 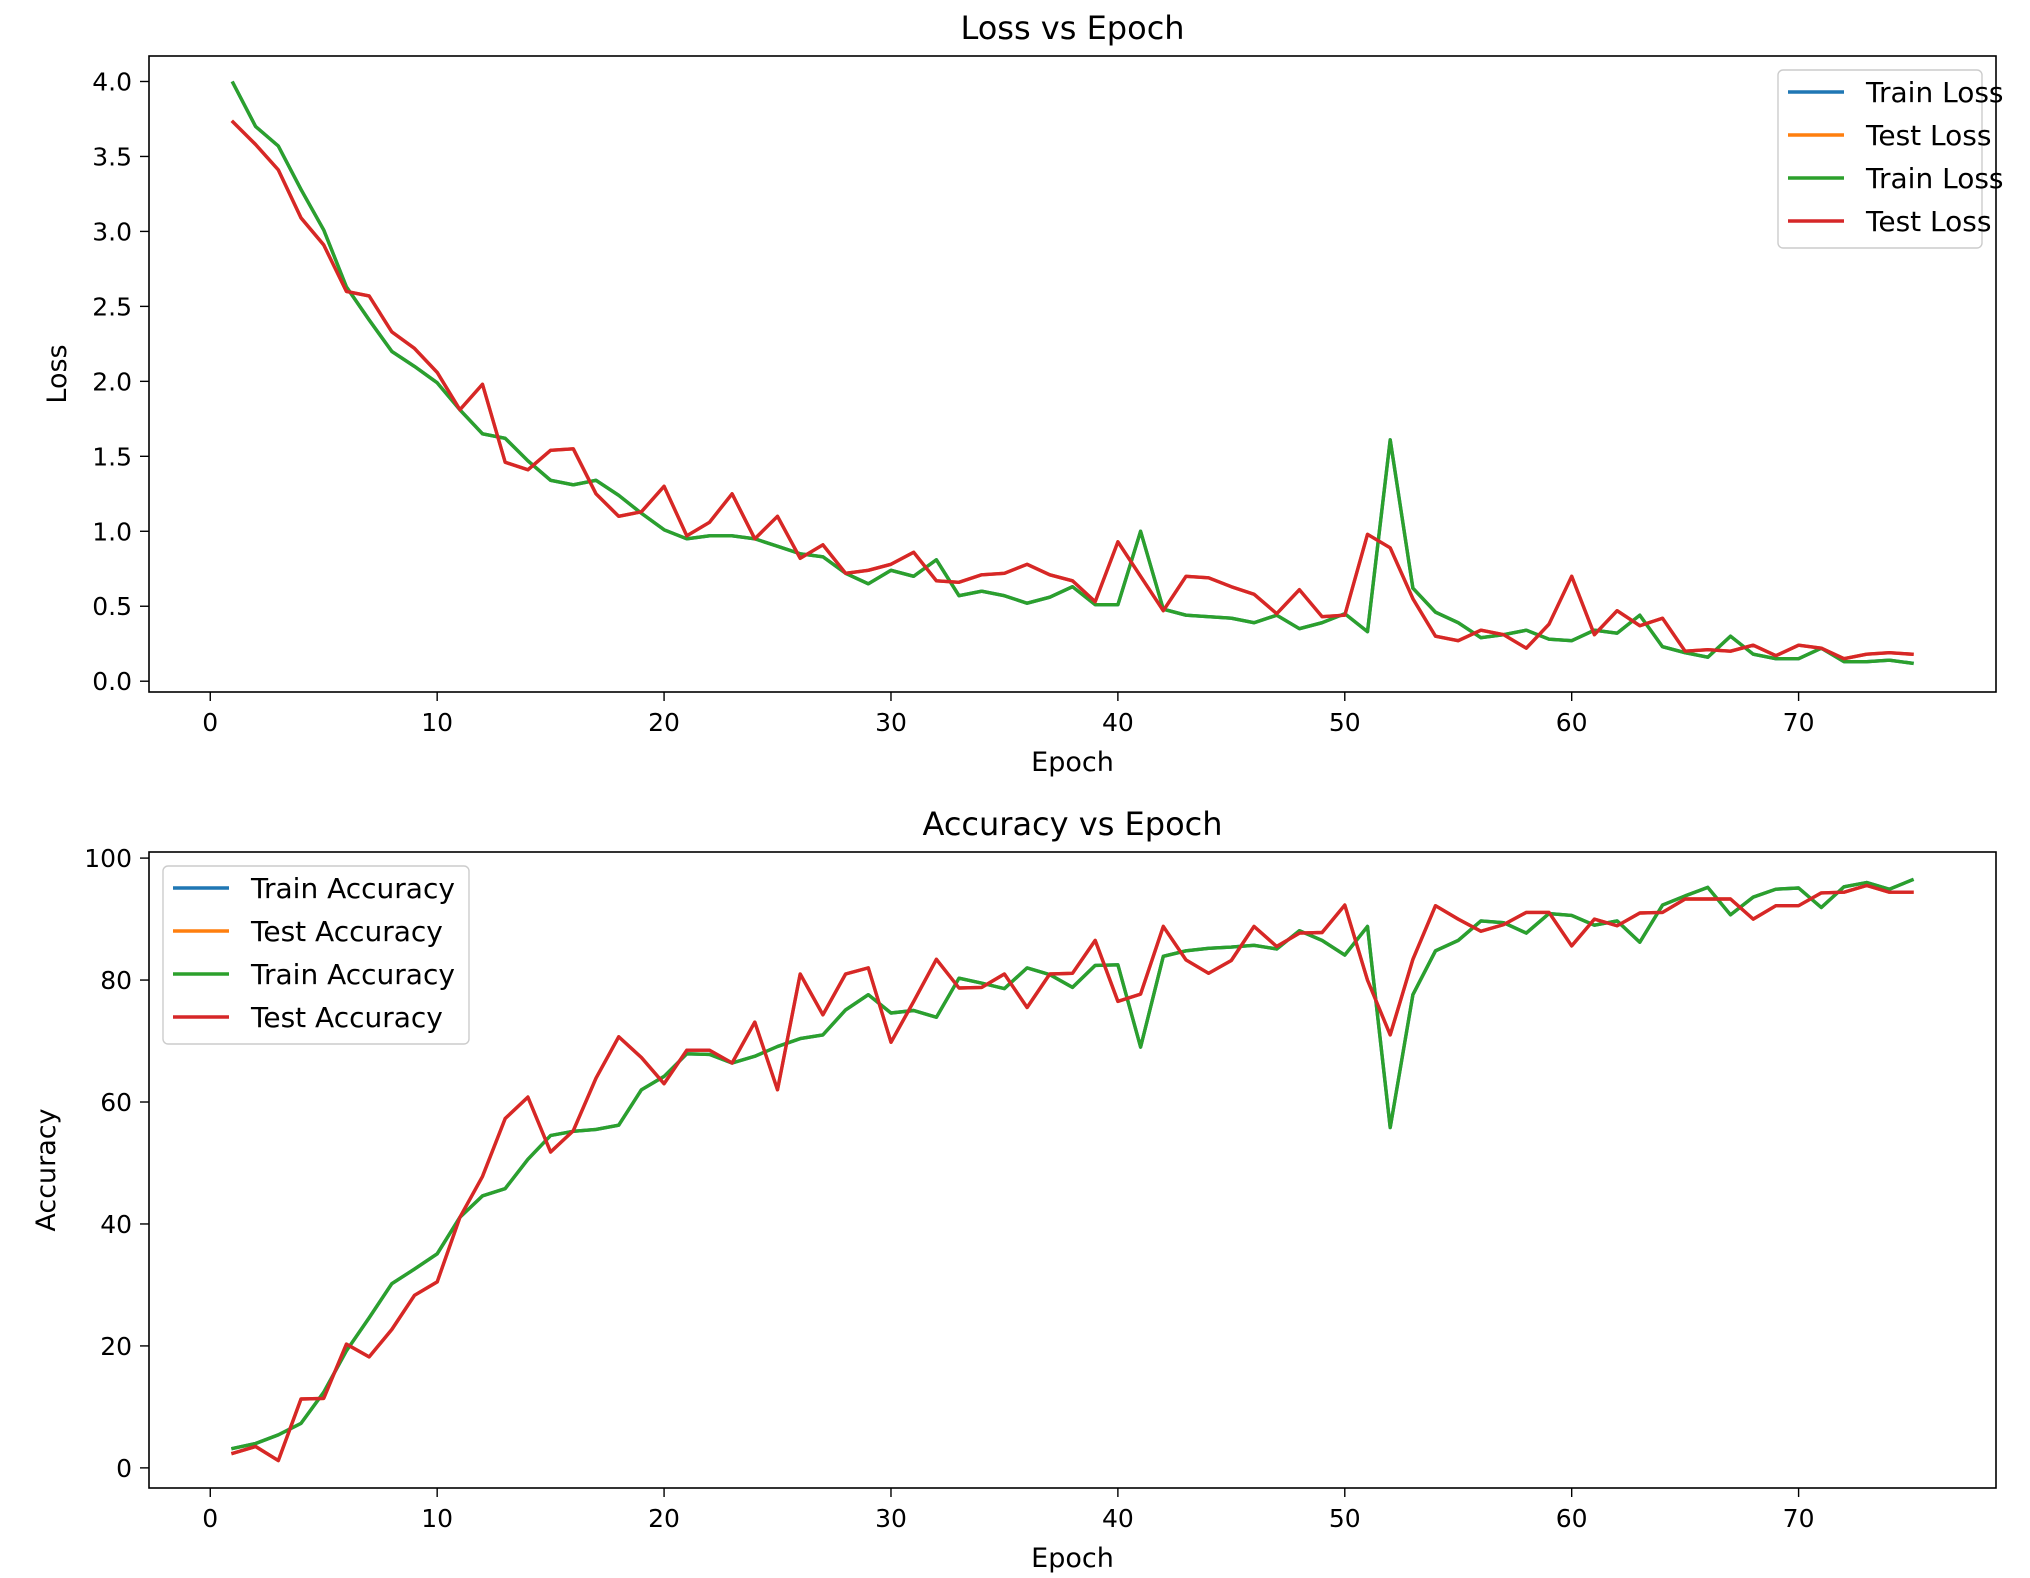 I want to click on y-tick-label: 80, so click(x=116, y=980).